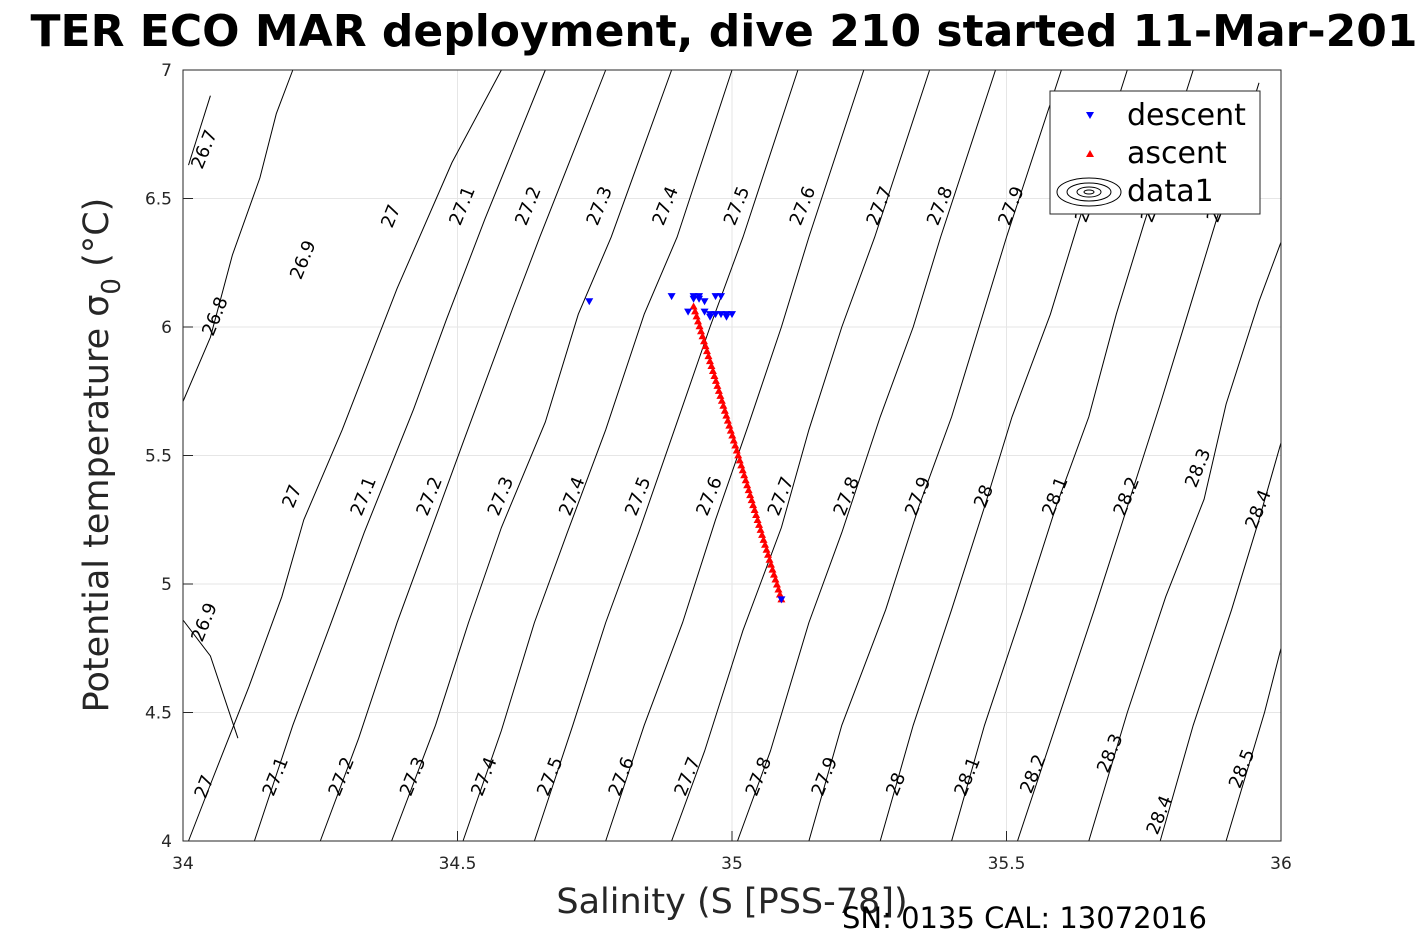 The height and width of the screenshot is (945, 1417). What do you see at coordinates (97, 515) in the screenshot?
I see `y-axis-label-main: Potential temperature` at bounding box center [97, 515].